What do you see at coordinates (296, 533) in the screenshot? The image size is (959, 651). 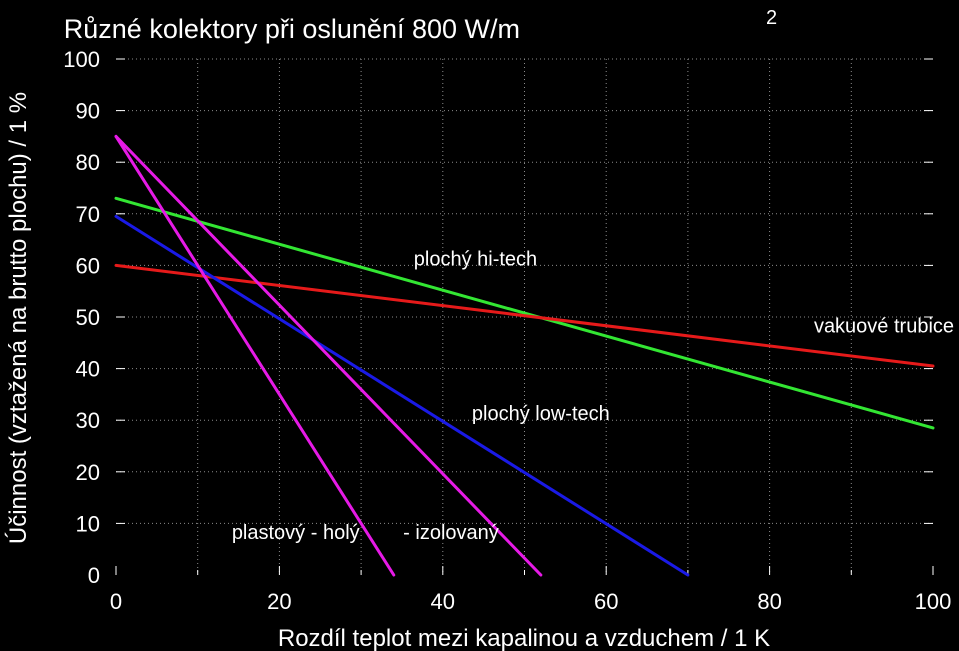 I see `annotation-label: plastový - holý` at bounding box center [296, 533].